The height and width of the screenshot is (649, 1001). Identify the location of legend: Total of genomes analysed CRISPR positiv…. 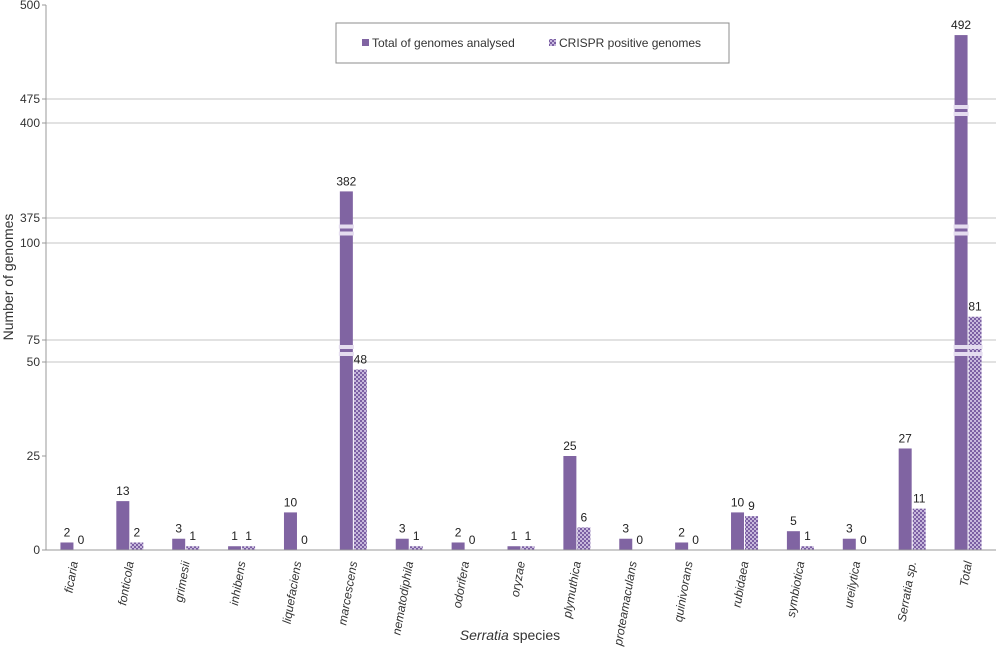
(532, 43).